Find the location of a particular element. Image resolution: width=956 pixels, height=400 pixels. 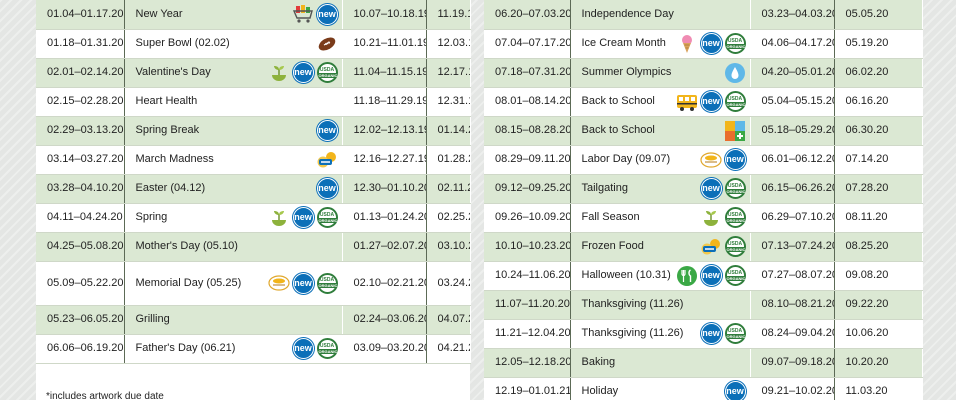

theme-label: Memorial Day (05.25) is located at coordinates (188, 282).